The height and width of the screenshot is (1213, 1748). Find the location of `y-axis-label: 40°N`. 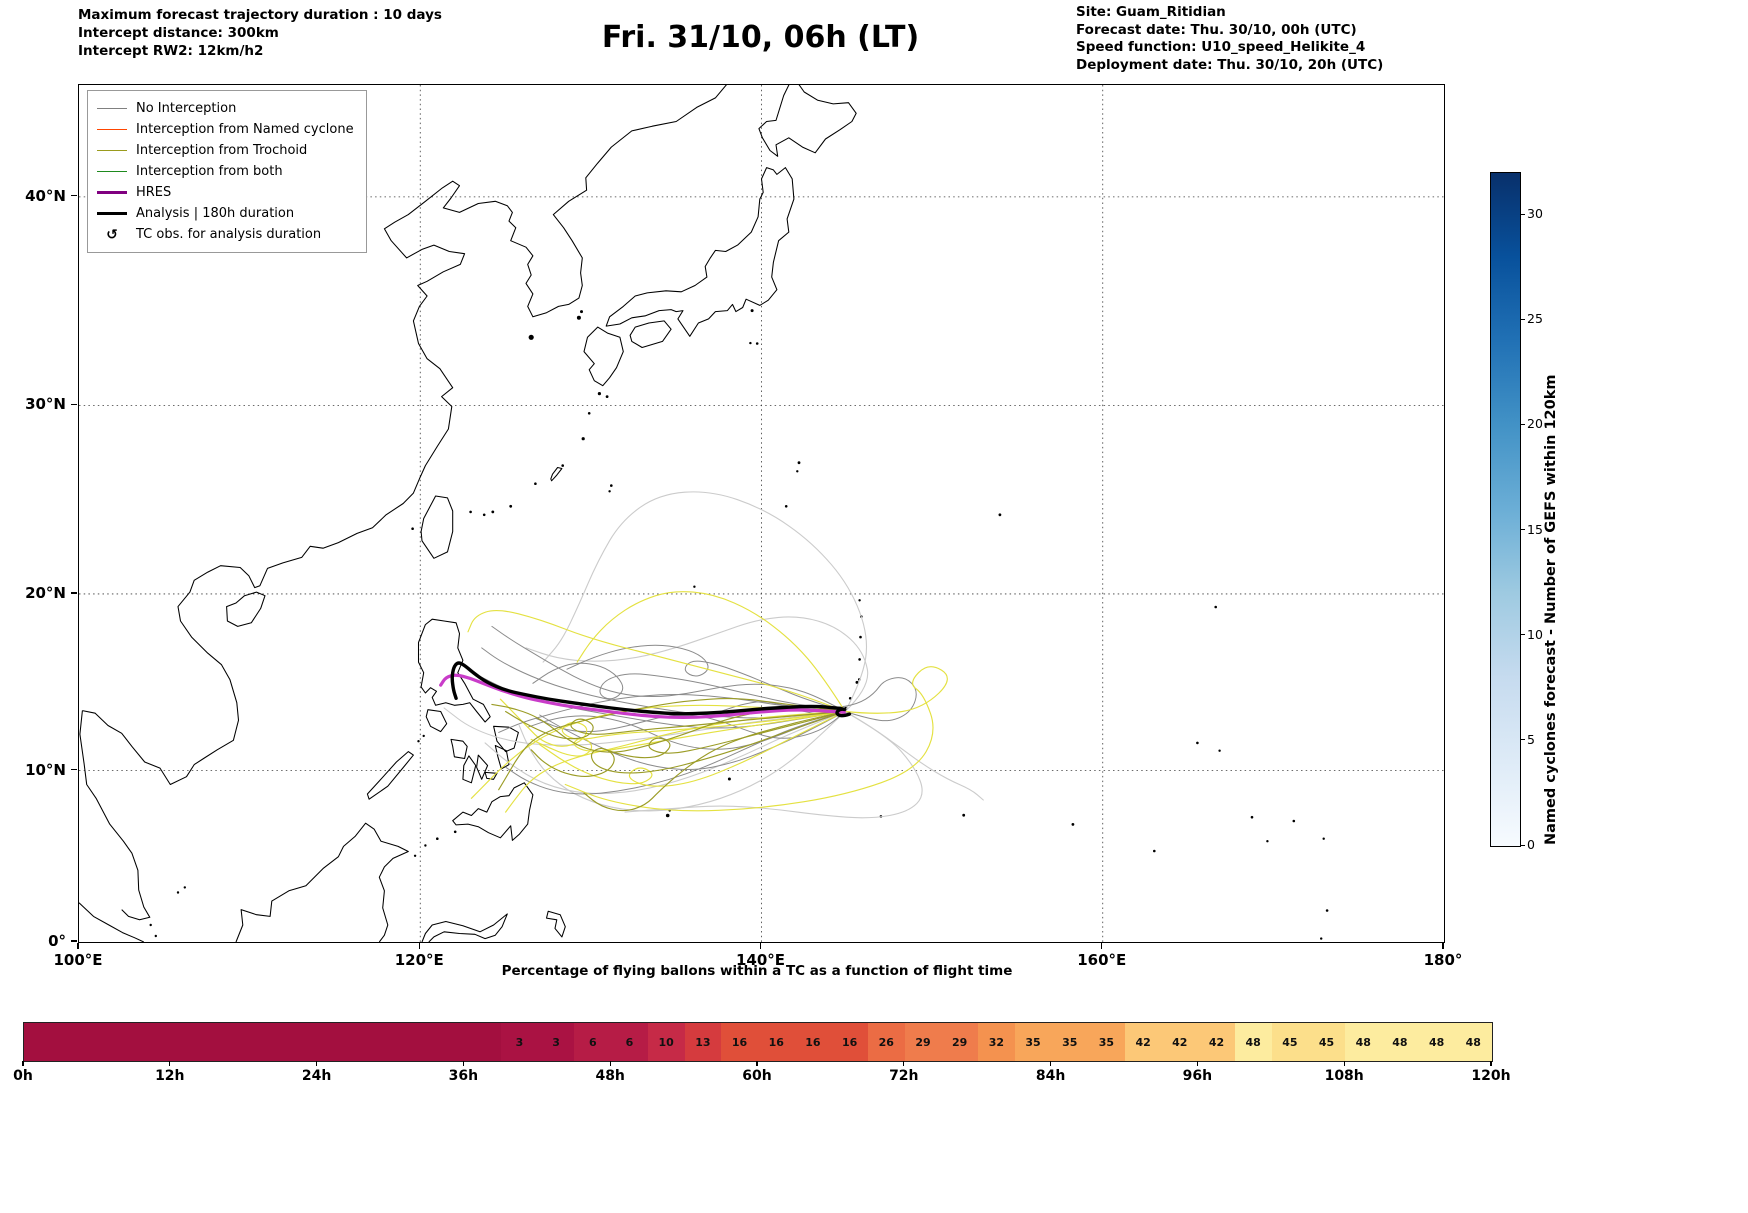

y-axis-label: 40°N is located at coordinates (45, 195).